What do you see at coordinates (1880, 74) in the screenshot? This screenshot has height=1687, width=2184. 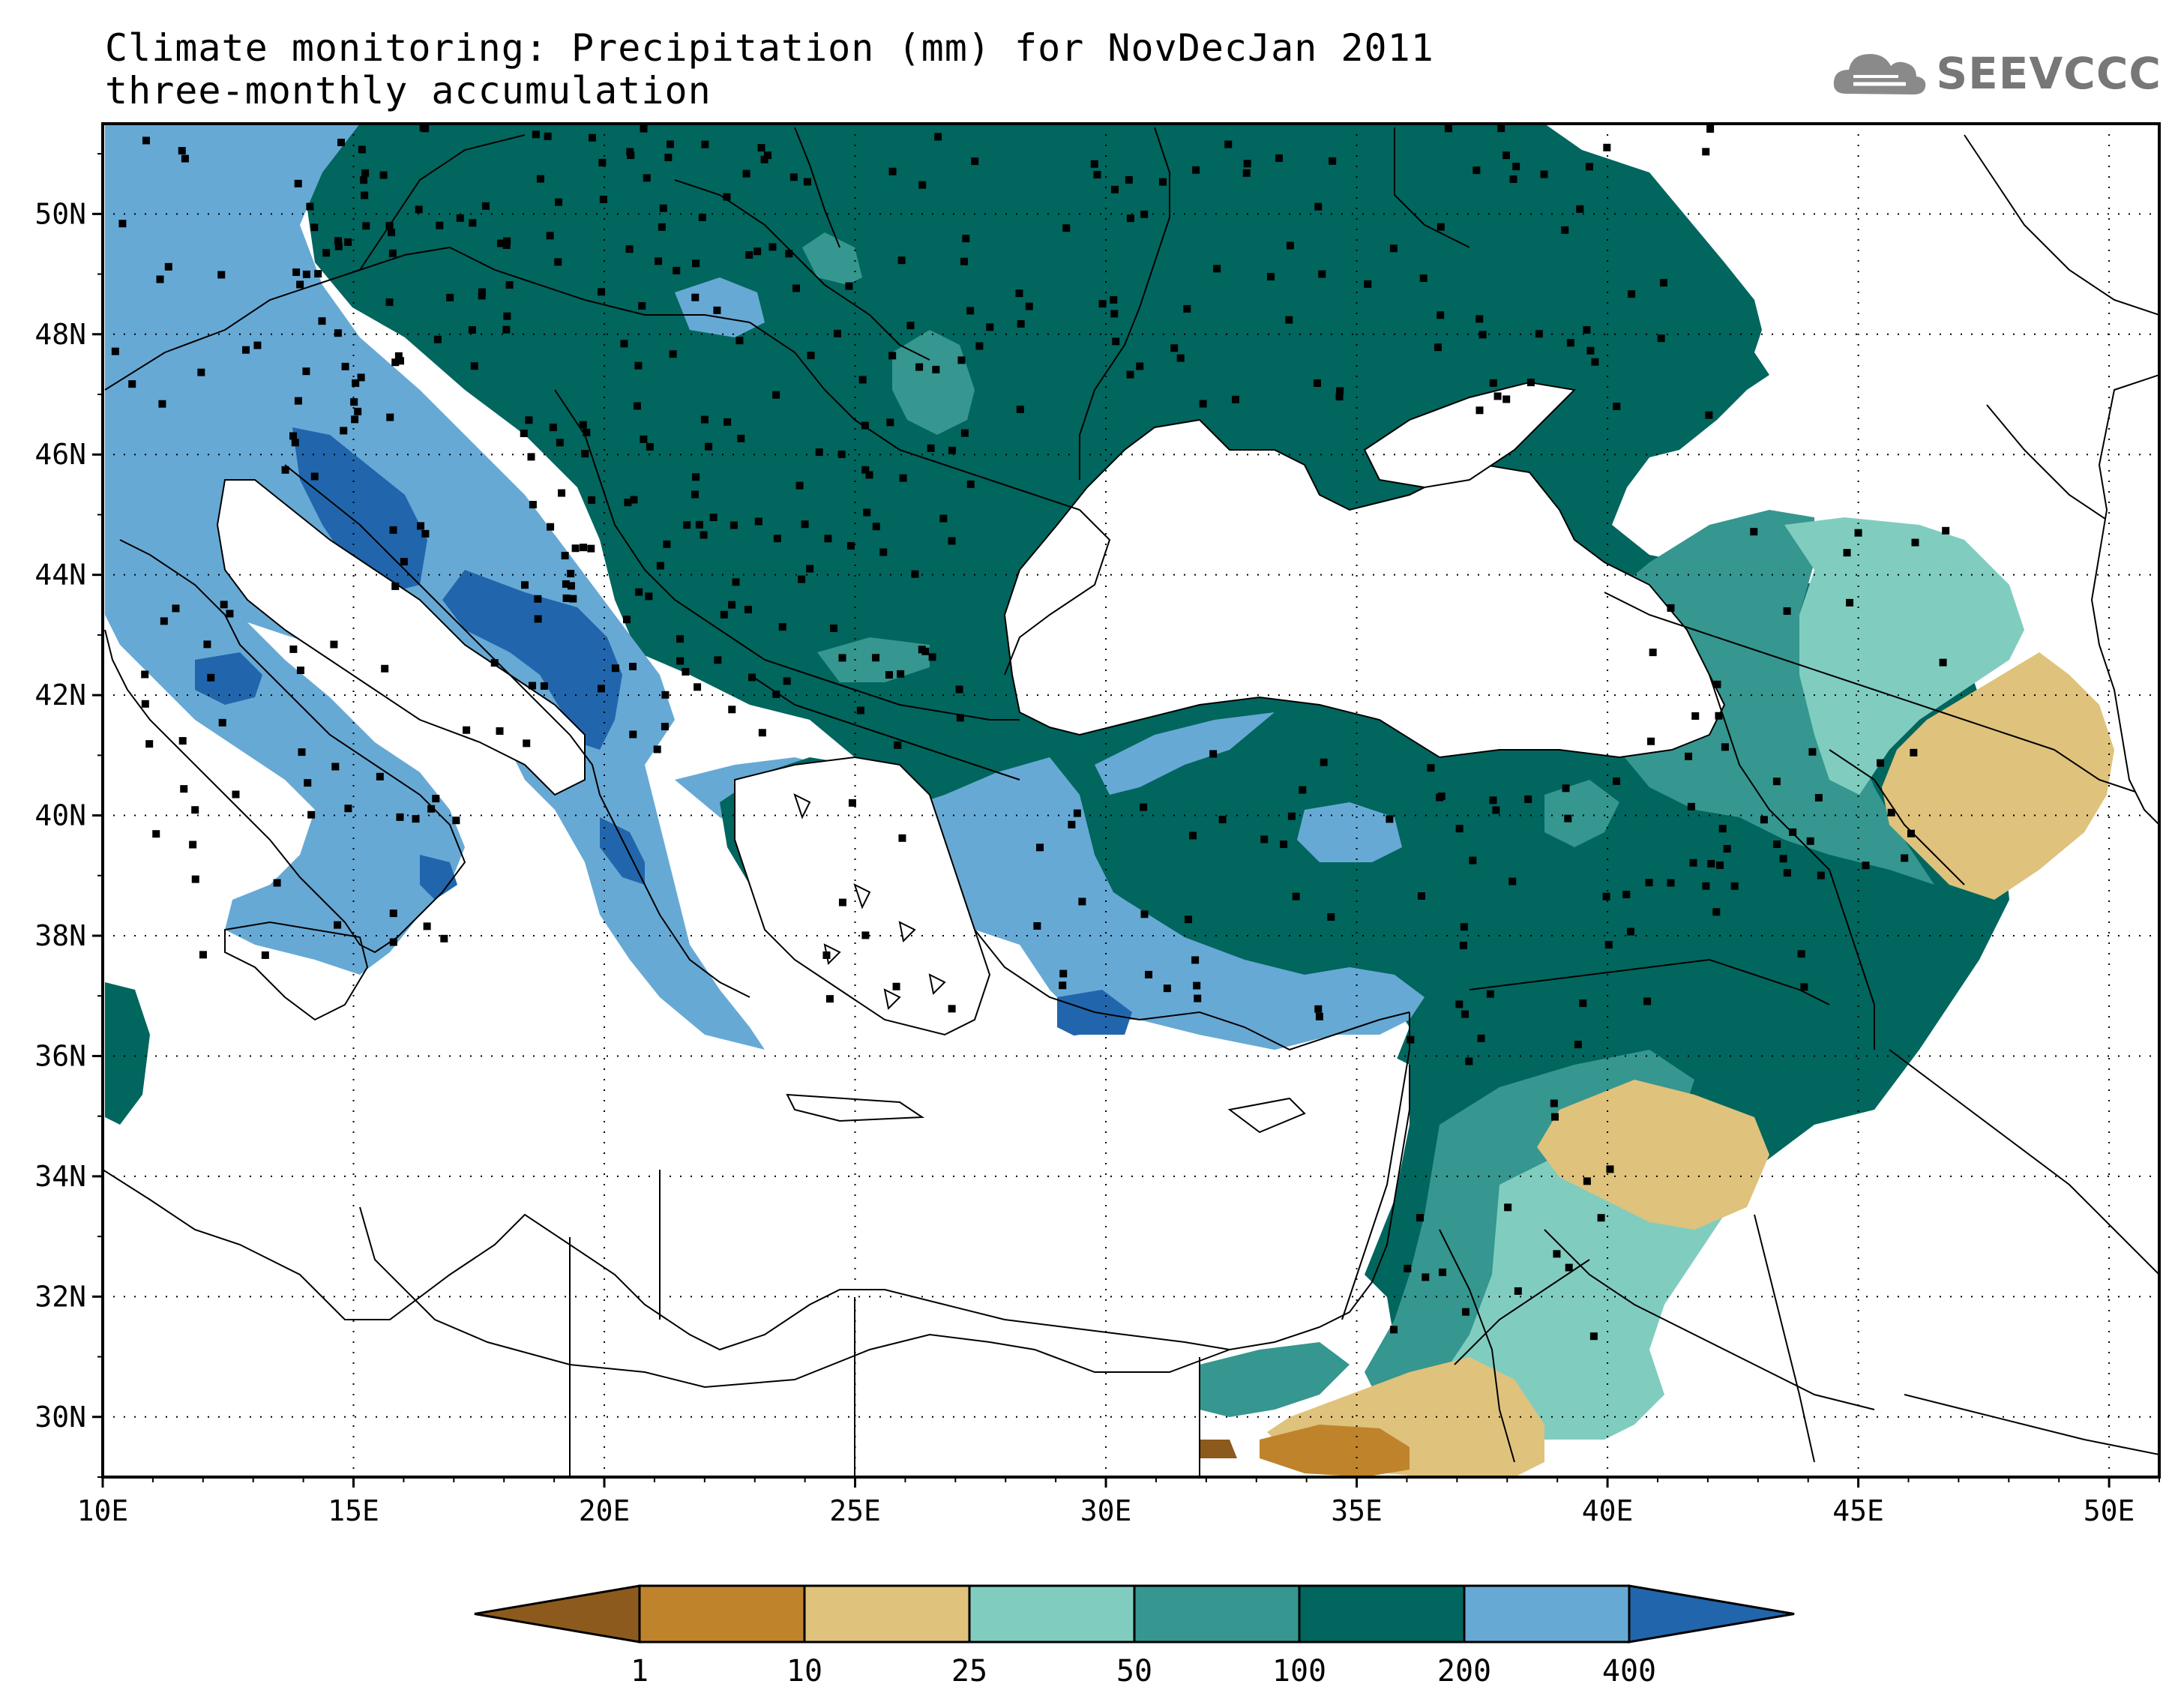 I see `cloud-icon` at bounding box center [1880, 74].